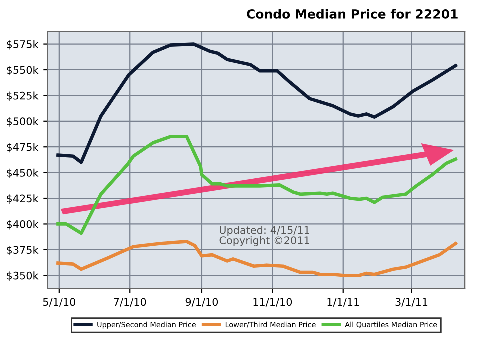 The image size is (488, 340). I want to click on y-tick-label: $350k, so click(23, 277).